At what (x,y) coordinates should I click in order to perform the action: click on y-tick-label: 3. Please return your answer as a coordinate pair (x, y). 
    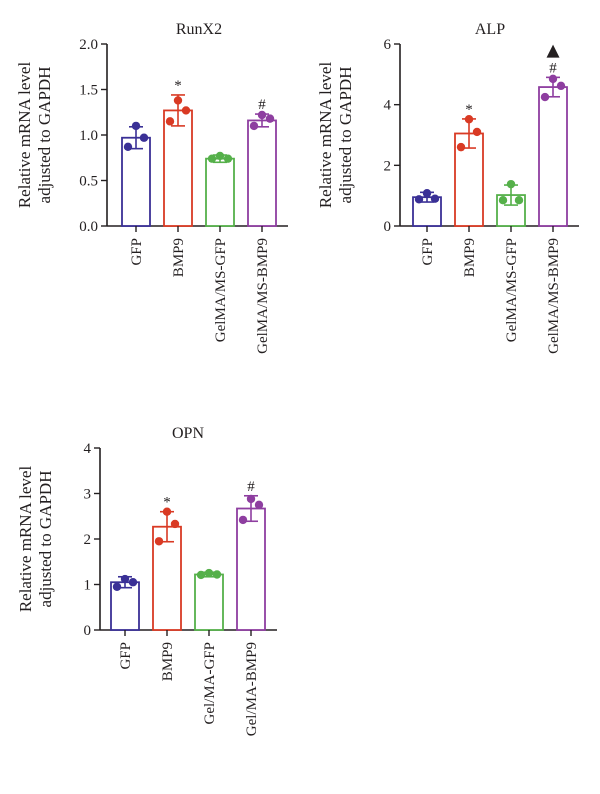
    Looking at the image, I should click on (88, 495).